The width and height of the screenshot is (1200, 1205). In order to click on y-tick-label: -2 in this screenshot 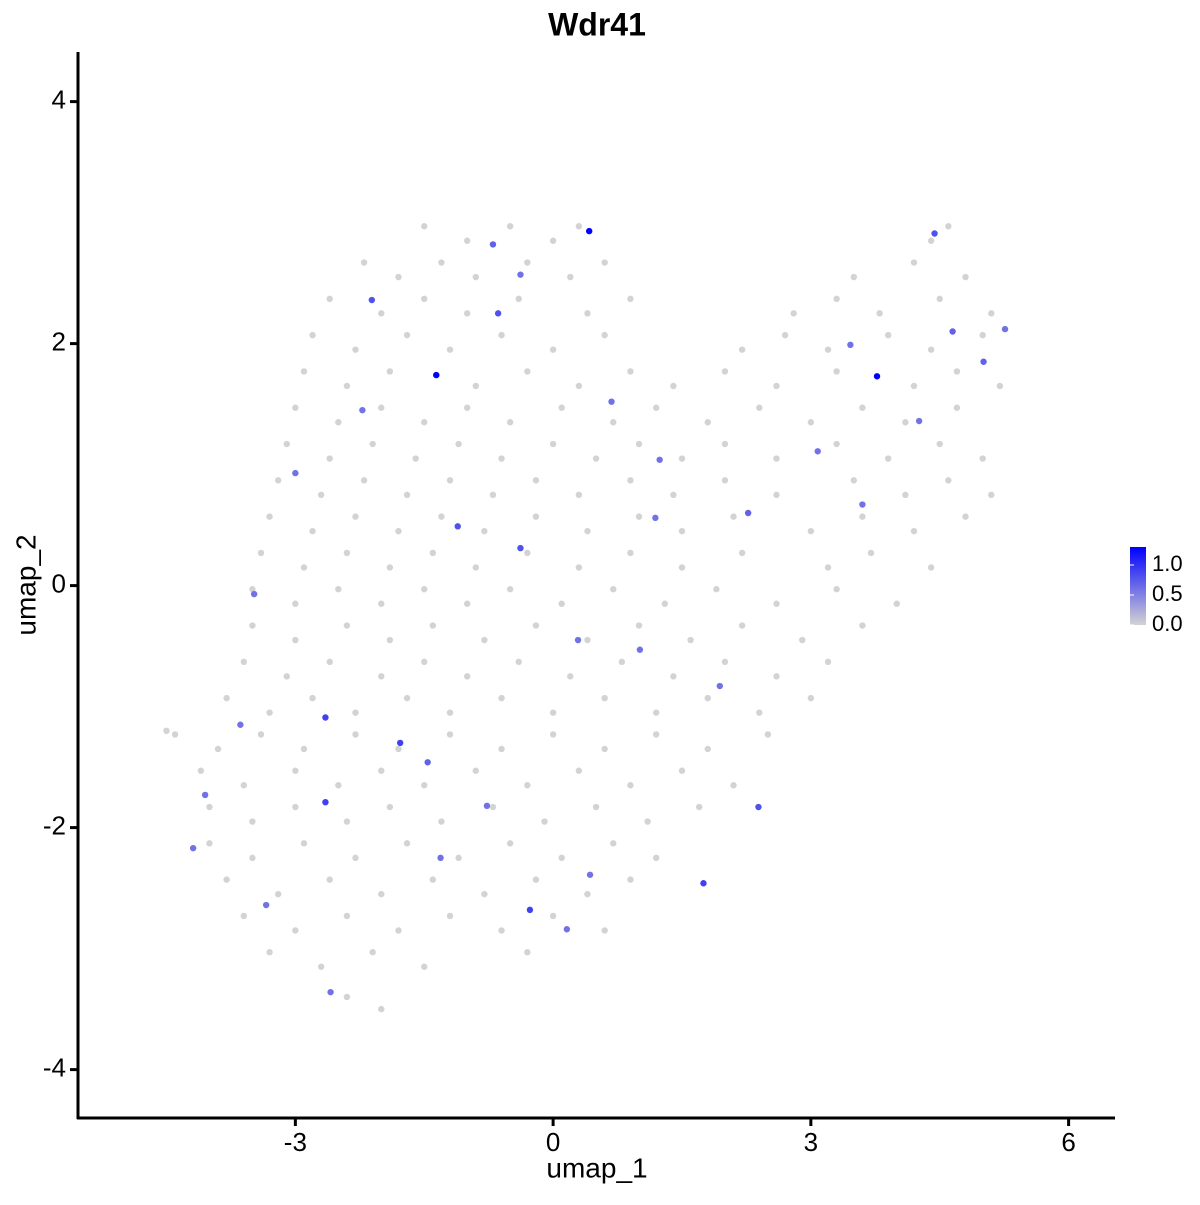, I will do `click(54, 825)`.